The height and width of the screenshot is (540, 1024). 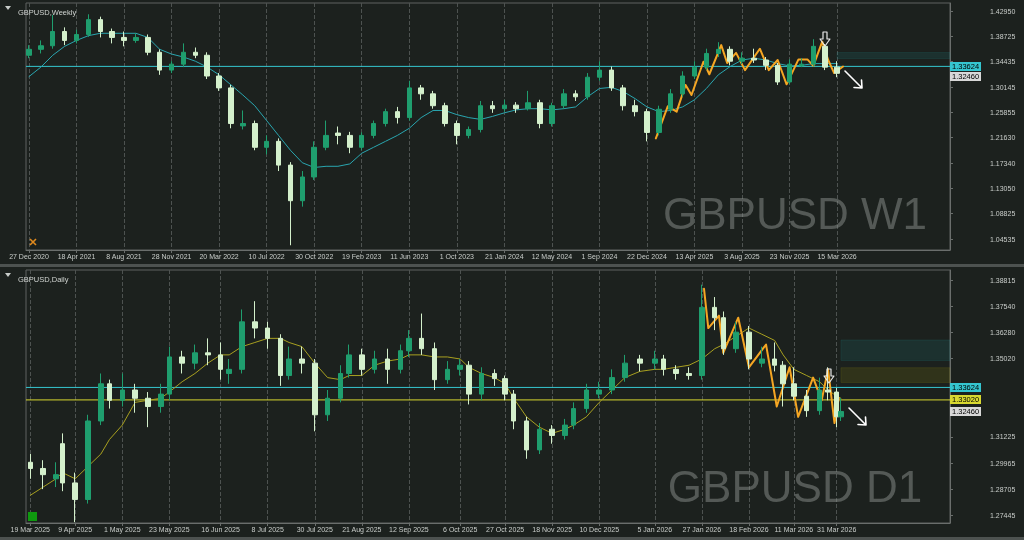 I want to click on line-series, so click(x=771, y=356).